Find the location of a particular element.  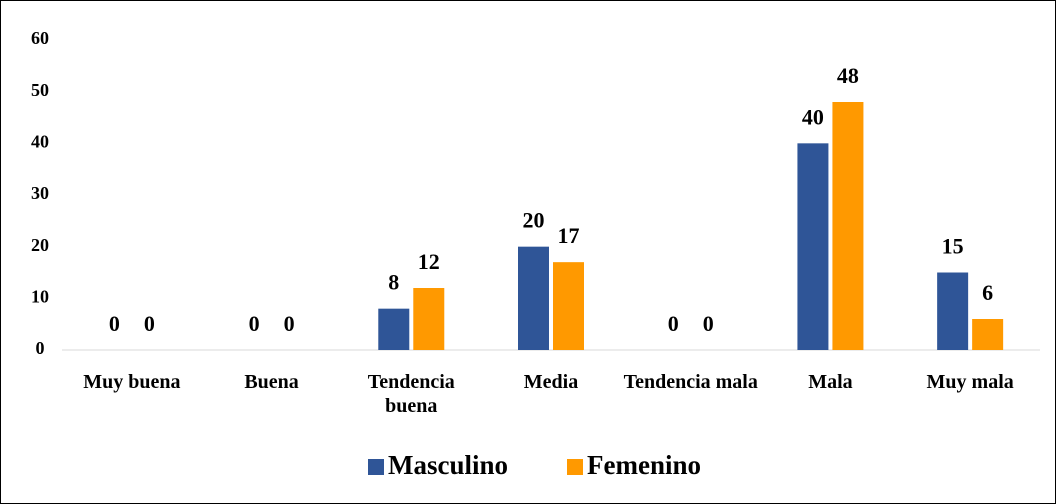

data-label: 15 is located at coordinates (953, 246).